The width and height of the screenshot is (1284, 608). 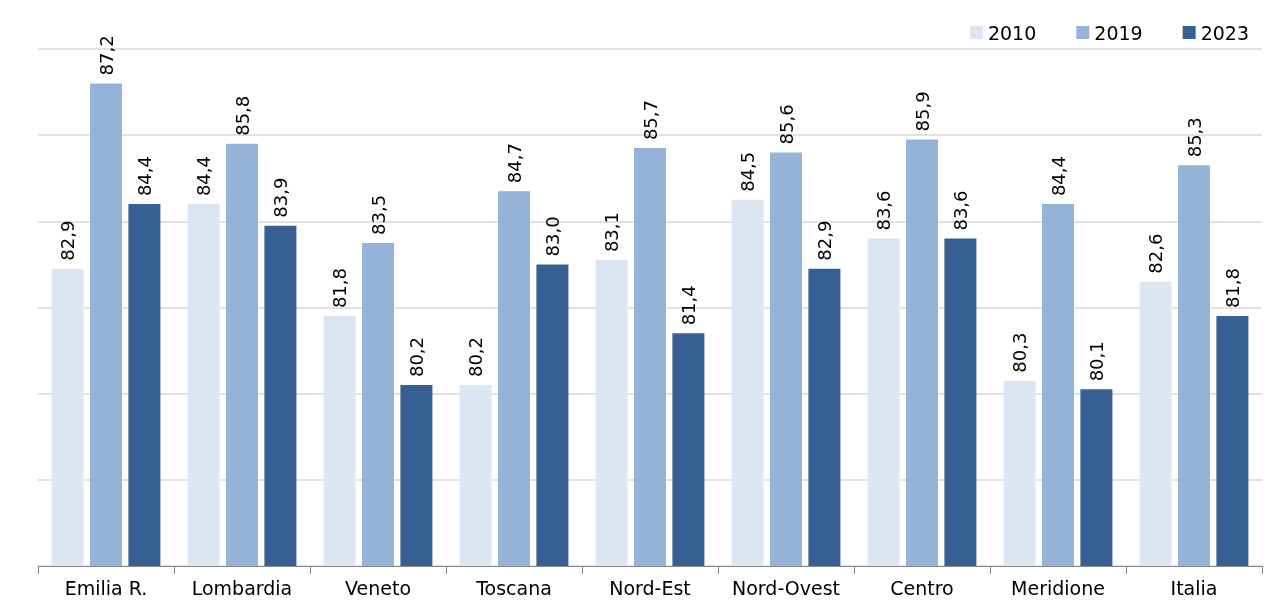 I want to click on data-label: 81,4, so click(x=688, y=305).